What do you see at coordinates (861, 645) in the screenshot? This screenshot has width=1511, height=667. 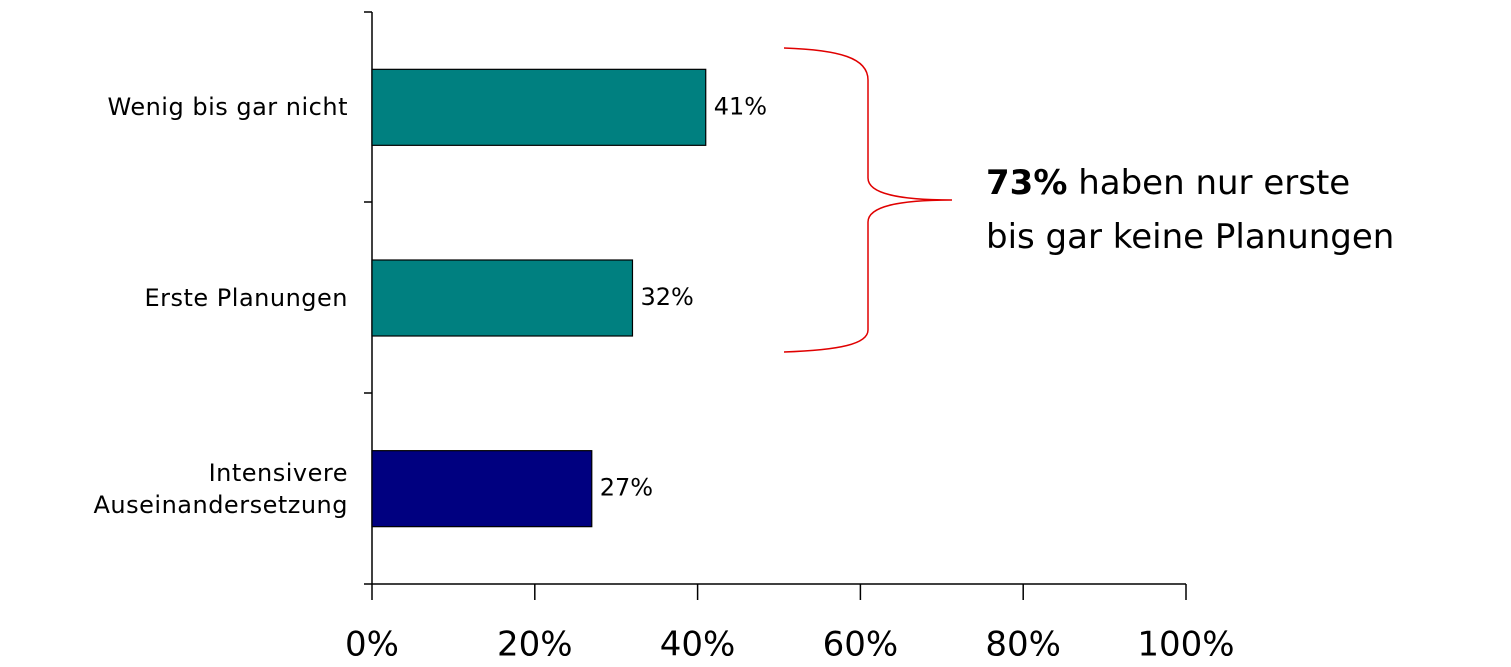 I see `x-tick-label: 60%` at bounding box center [861, 645].